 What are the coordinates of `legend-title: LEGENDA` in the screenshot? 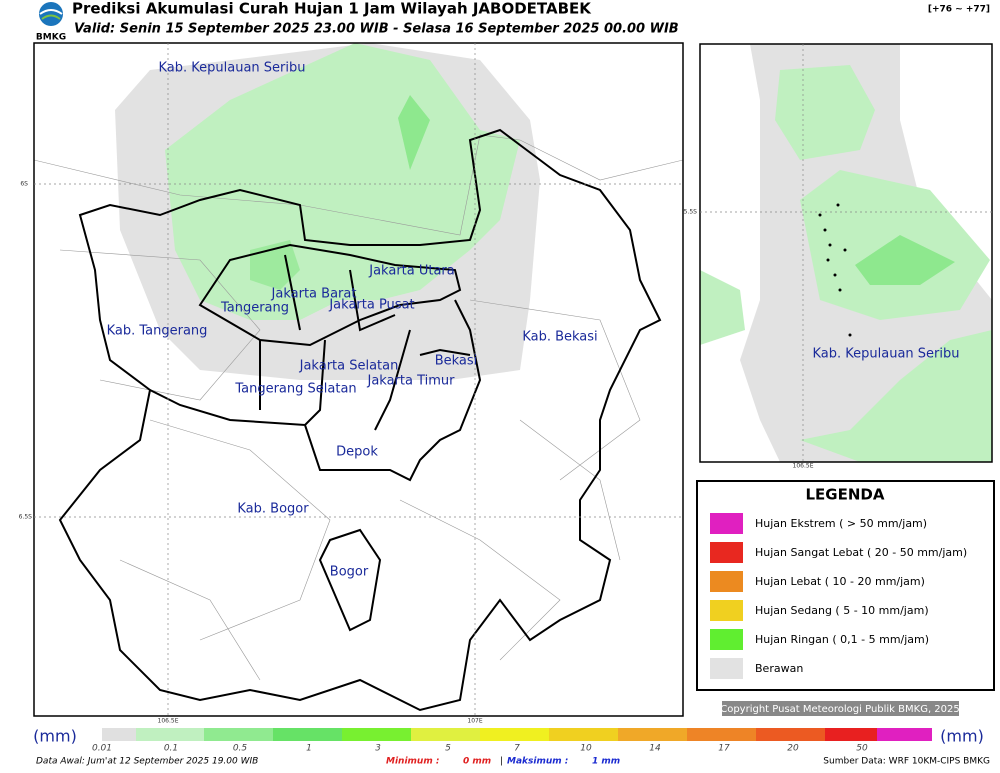 It's located at (845, 495).